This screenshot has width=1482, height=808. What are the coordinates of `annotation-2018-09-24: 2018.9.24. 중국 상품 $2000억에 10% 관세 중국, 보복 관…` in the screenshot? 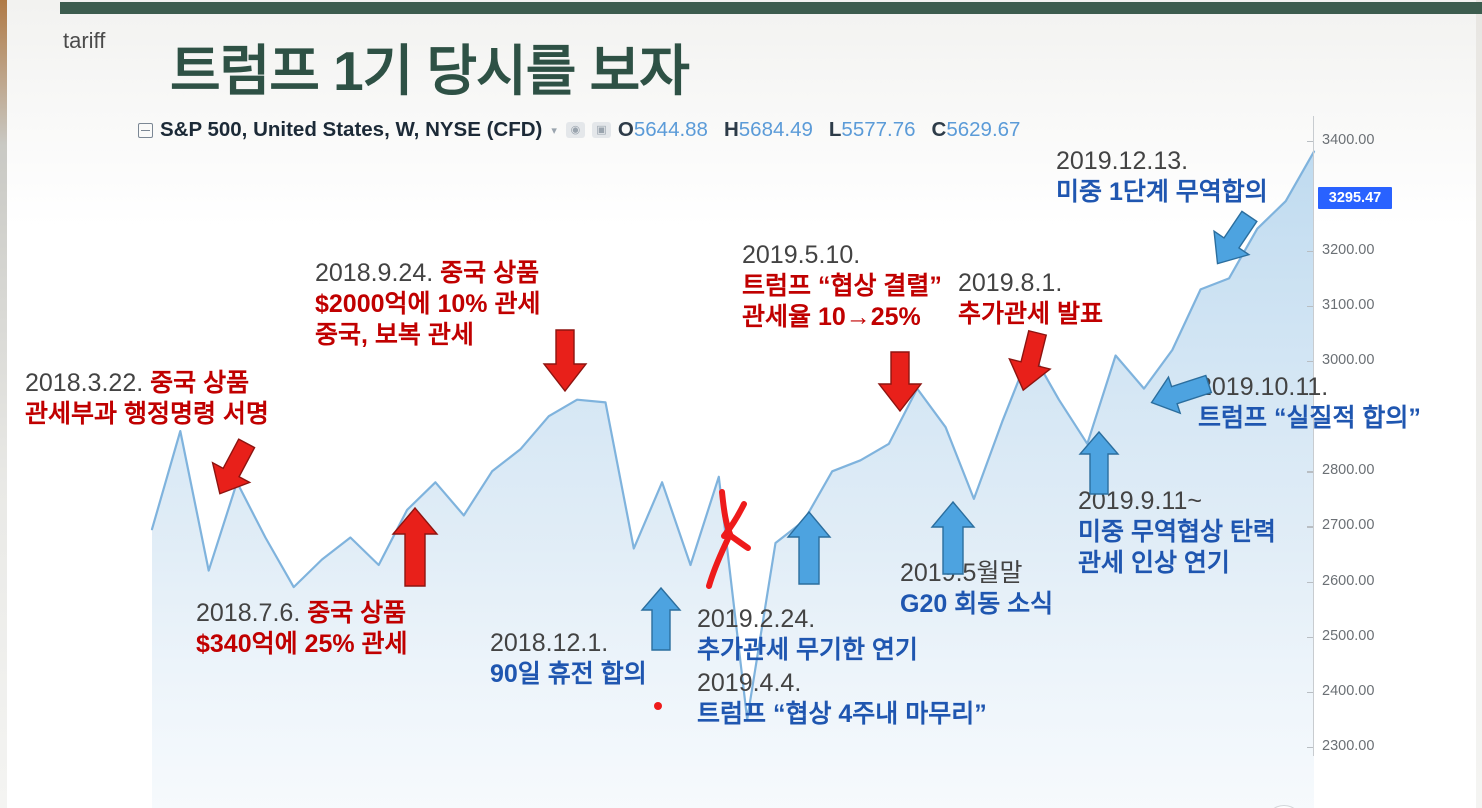 It's located at (428, 304).